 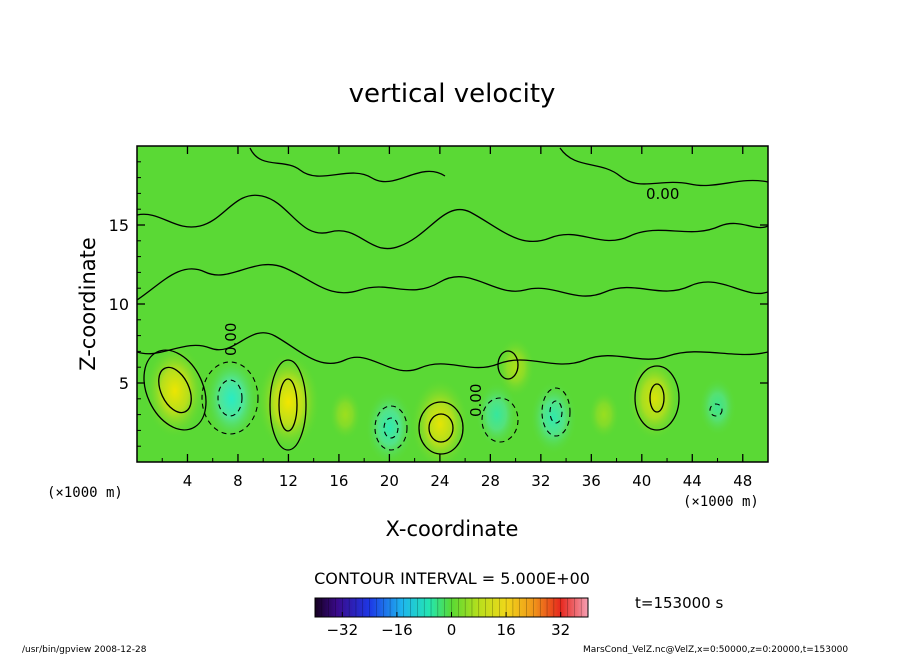 I want to click on colorbar-tick-label: 32, so click(x=560, y=630).